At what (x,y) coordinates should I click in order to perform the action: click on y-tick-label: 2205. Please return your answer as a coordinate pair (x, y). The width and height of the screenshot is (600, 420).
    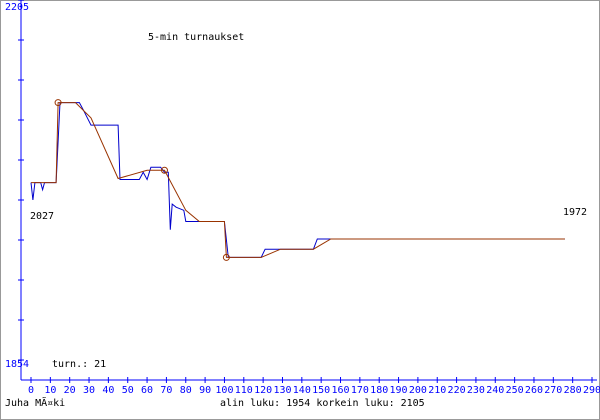
    Looking at the image, I should click on (17, 7).